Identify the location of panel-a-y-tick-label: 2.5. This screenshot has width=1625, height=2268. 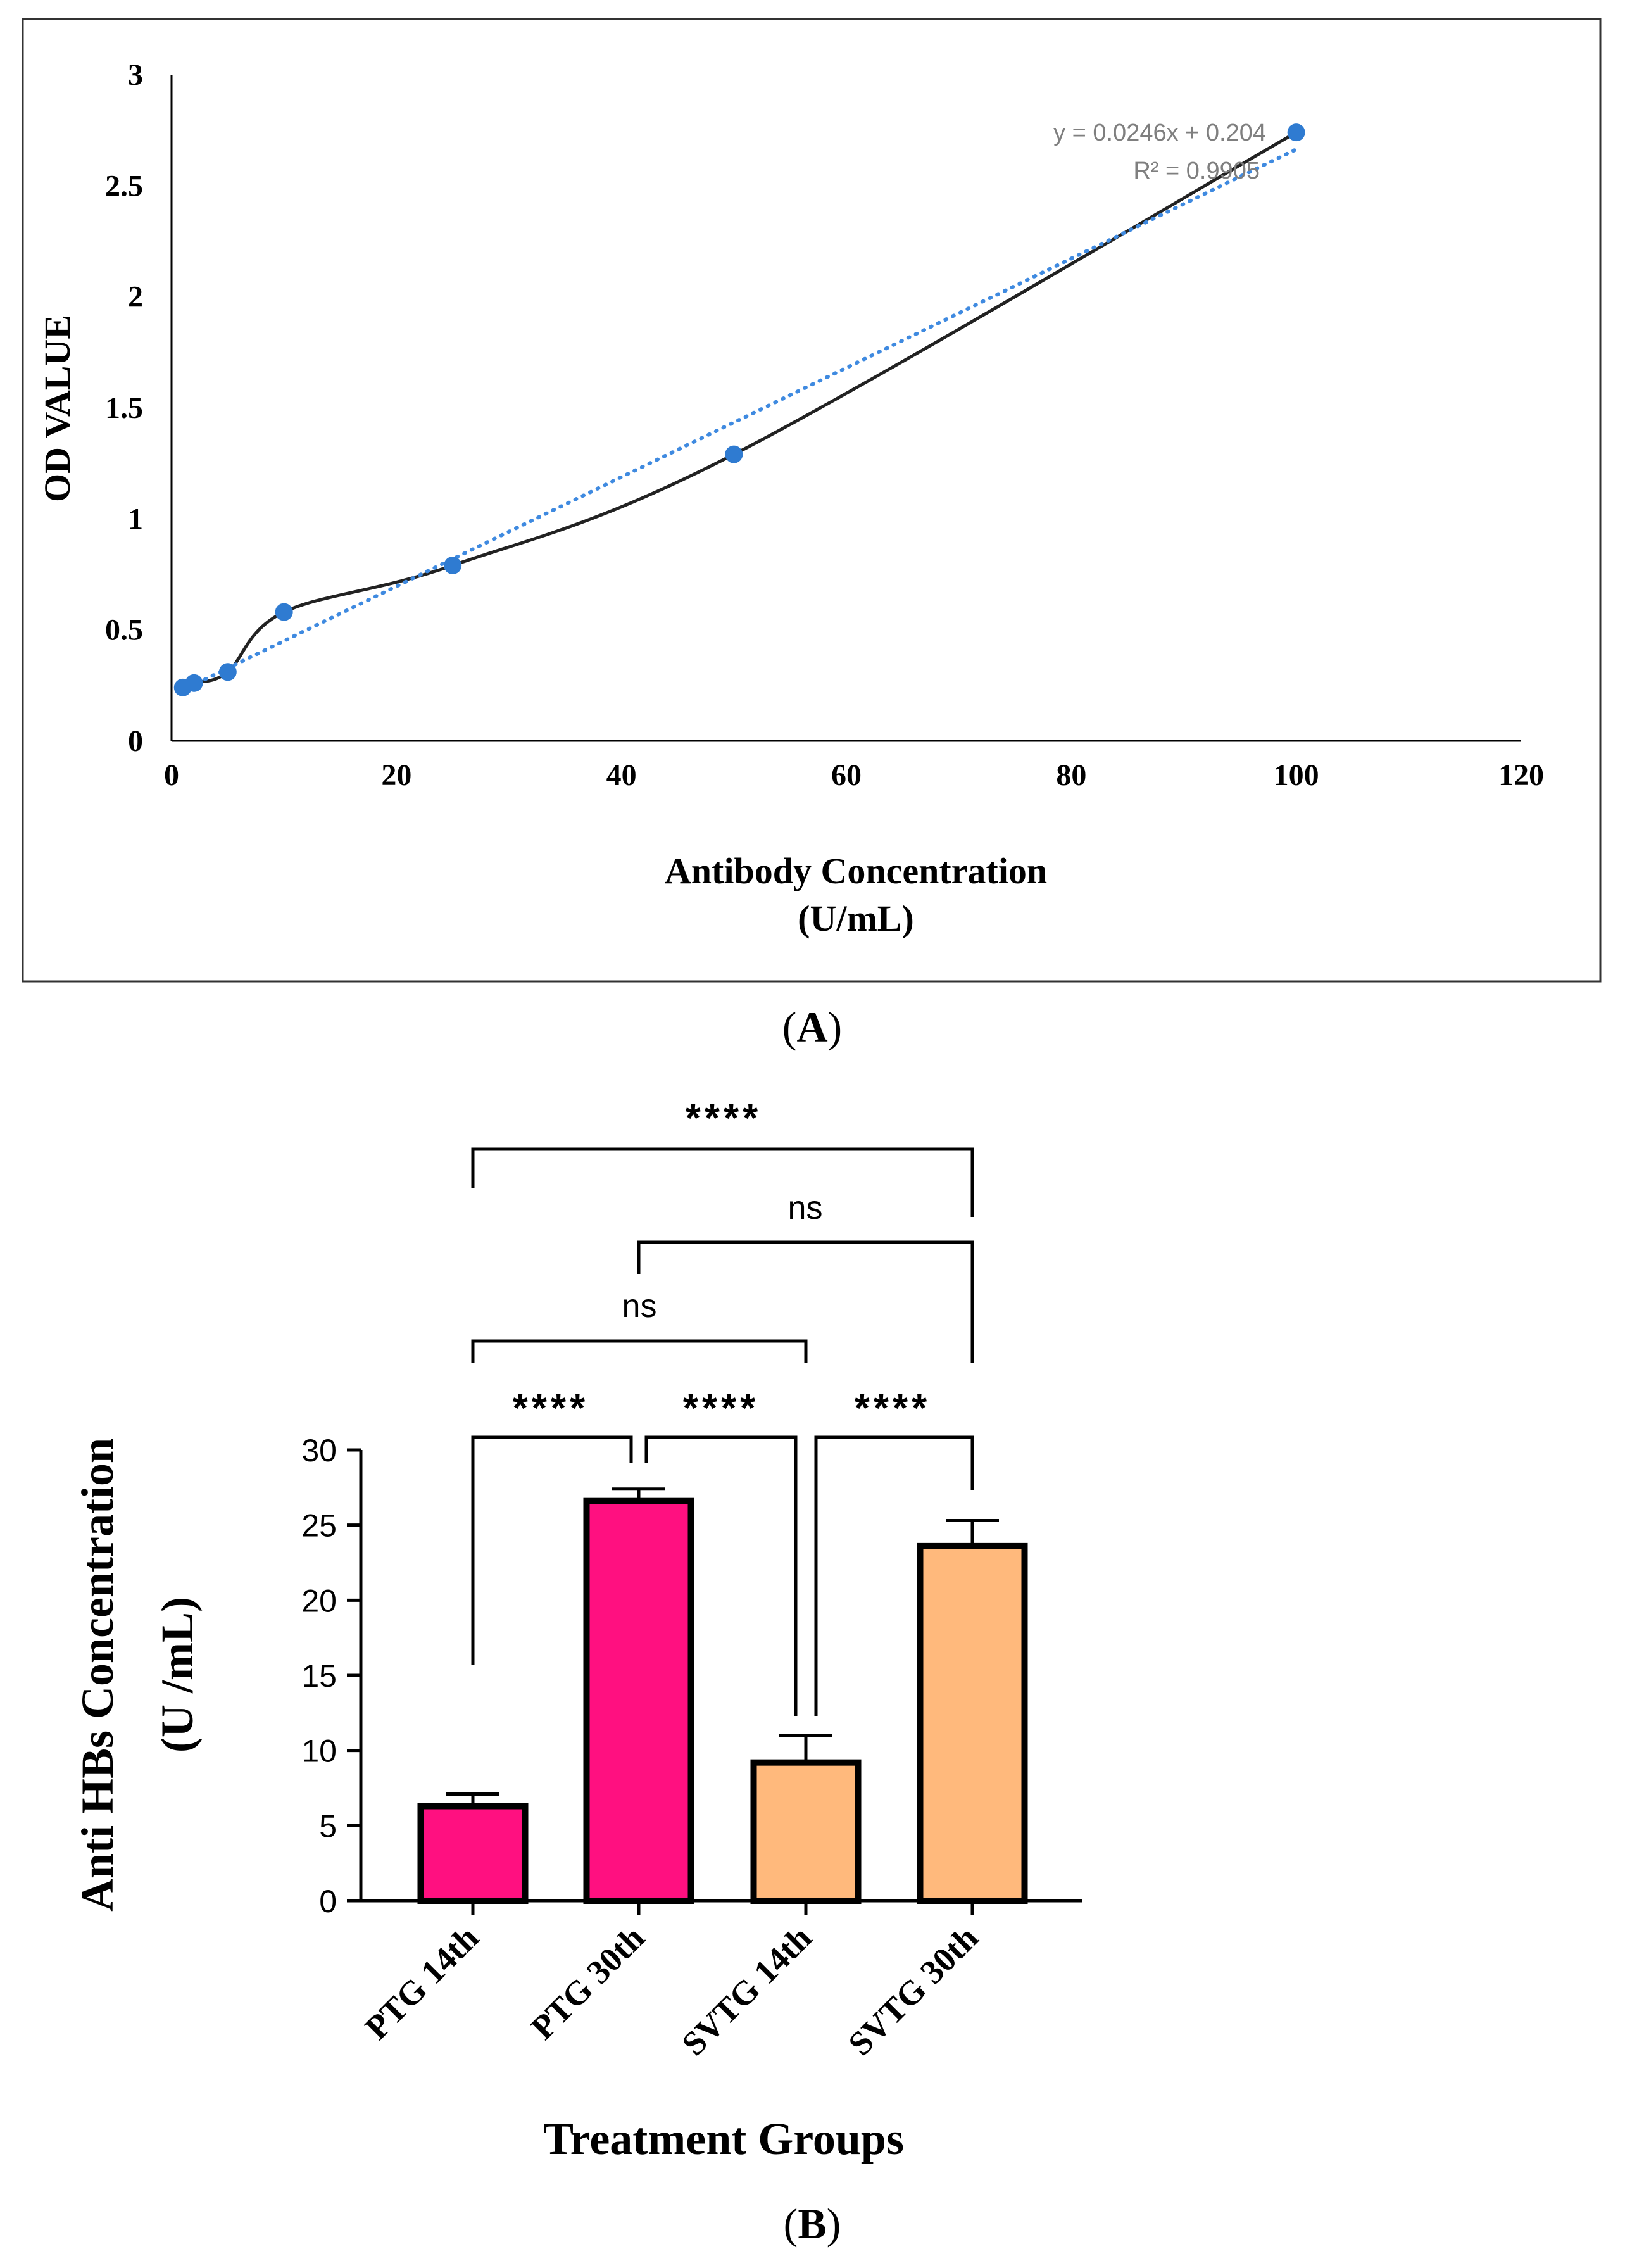
(124, 186).